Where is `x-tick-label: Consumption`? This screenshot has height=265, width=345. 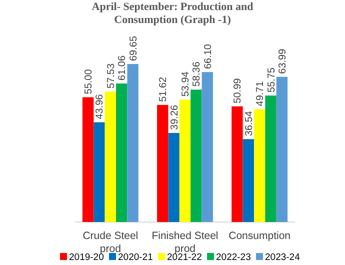 x-tick-label: Consumption is located at coordinates (259, 236).